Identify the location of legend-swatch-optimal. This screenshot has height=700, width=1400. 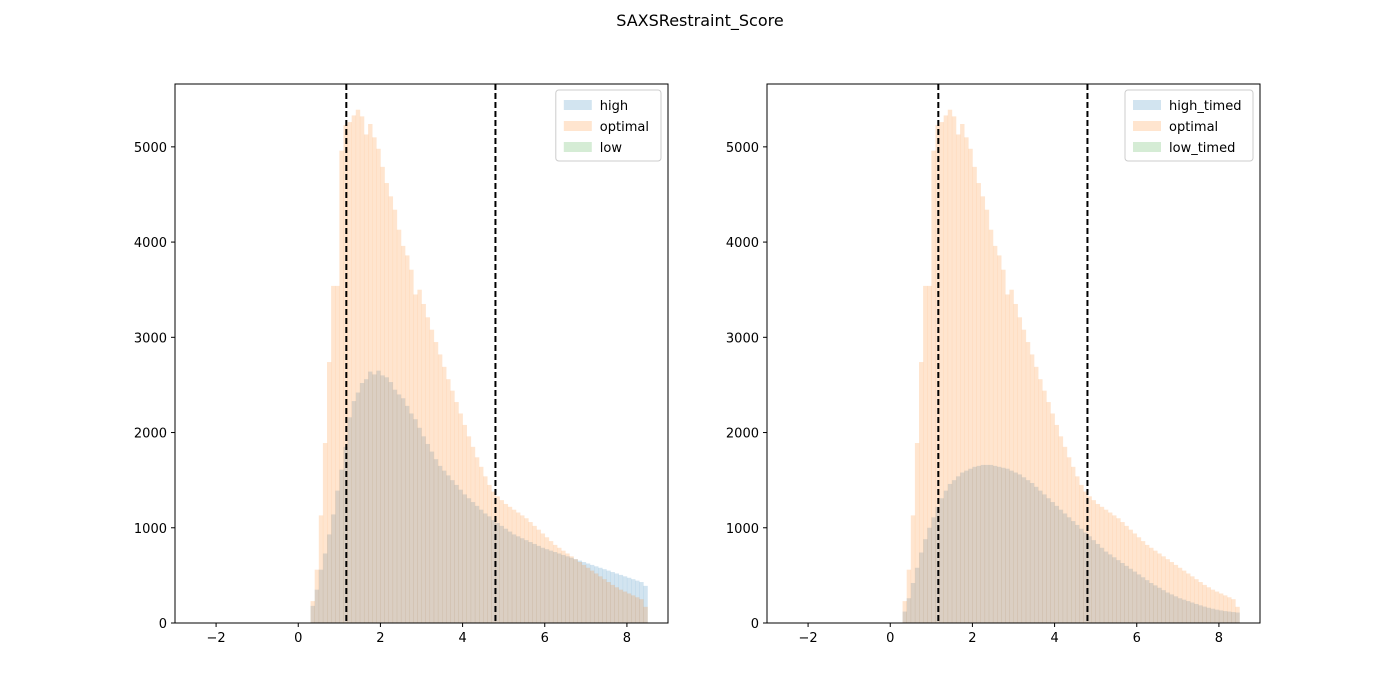
(1147, 126).